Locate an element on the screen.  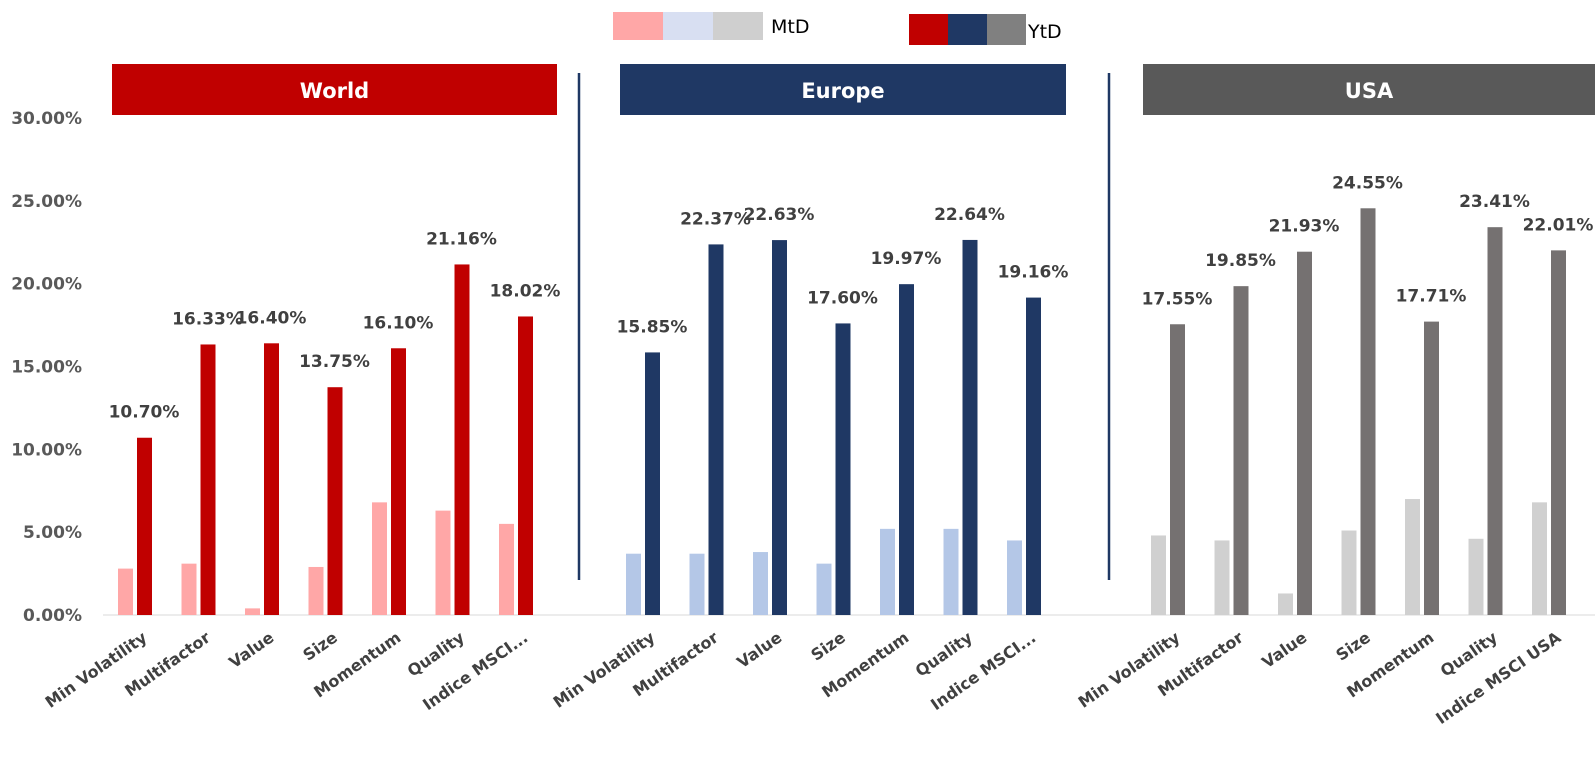
ytd-data-label: 22.37% is located at coordinates (715, 219).